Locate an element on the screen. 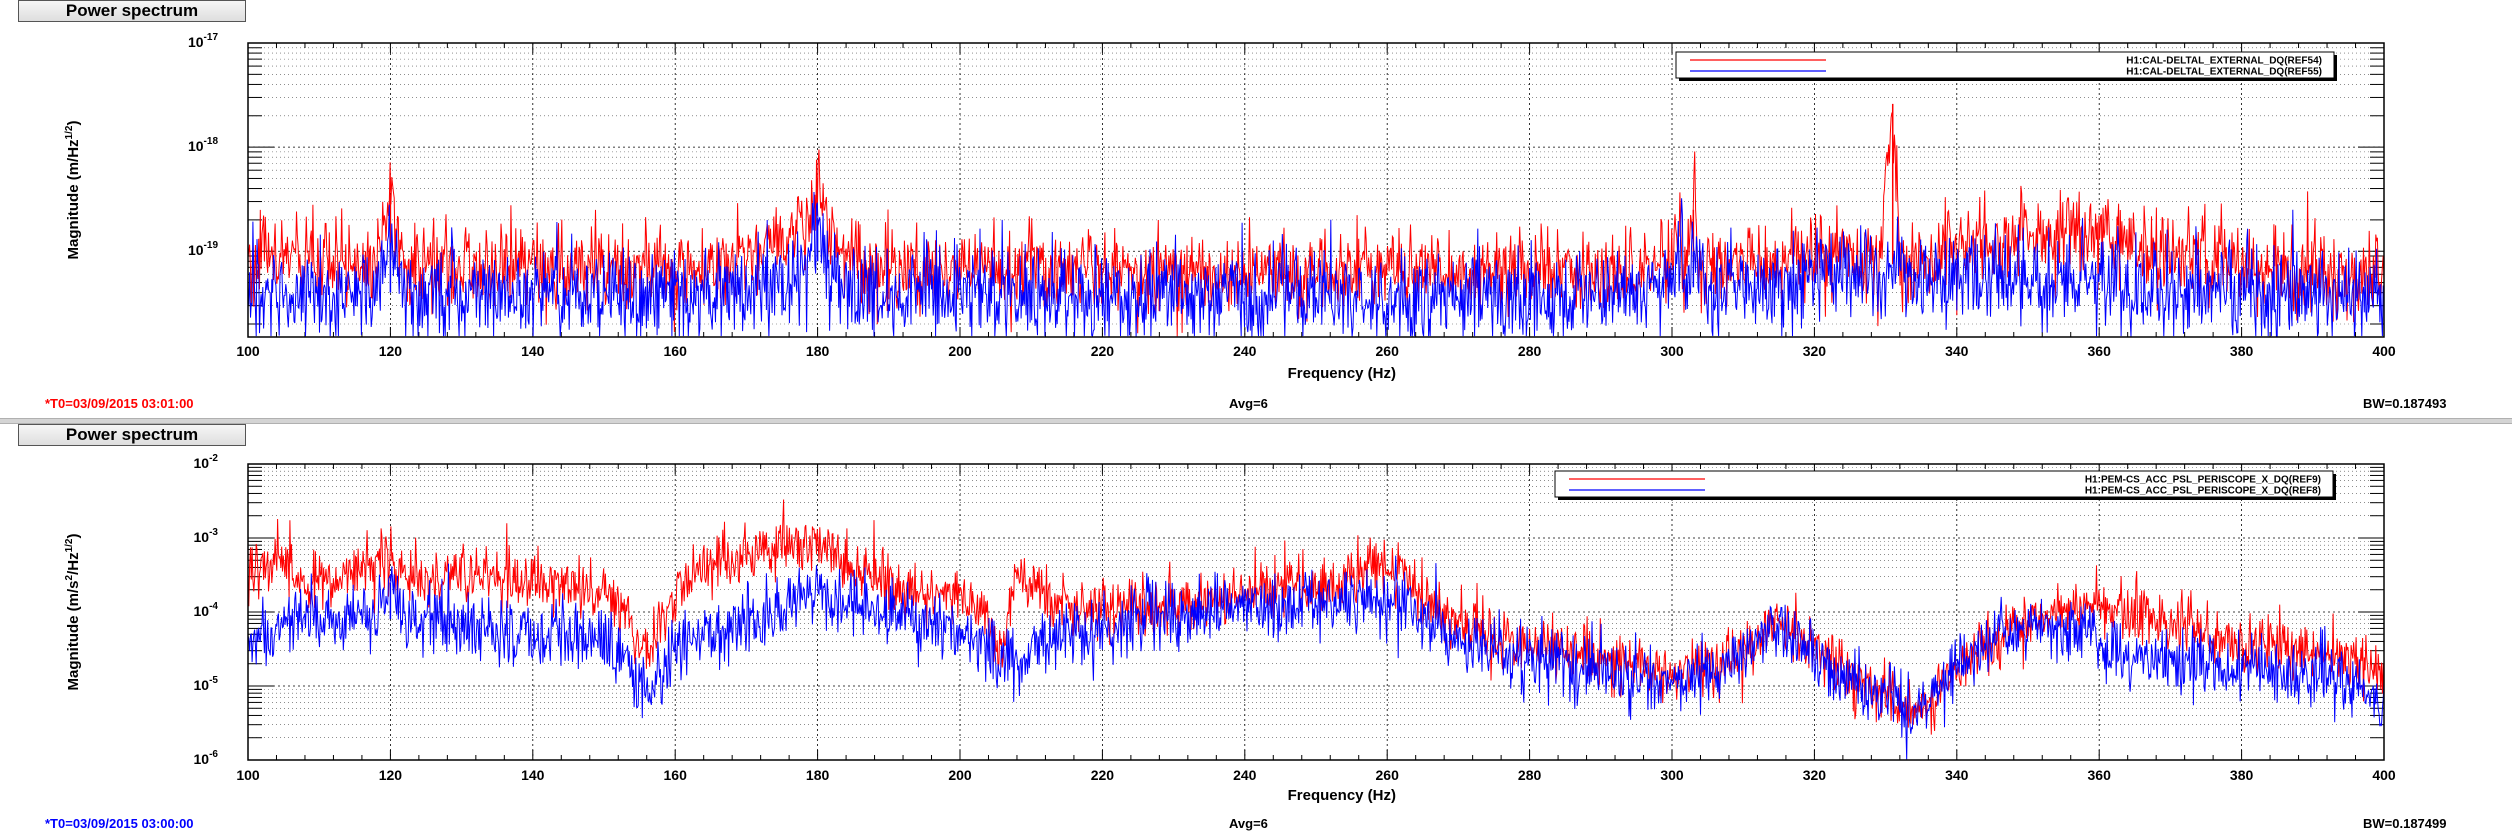 The width and height of the screenshot is (2512, 831). y-tick-label: 10⁻¹⁹ is located at coordinates (203, 249).